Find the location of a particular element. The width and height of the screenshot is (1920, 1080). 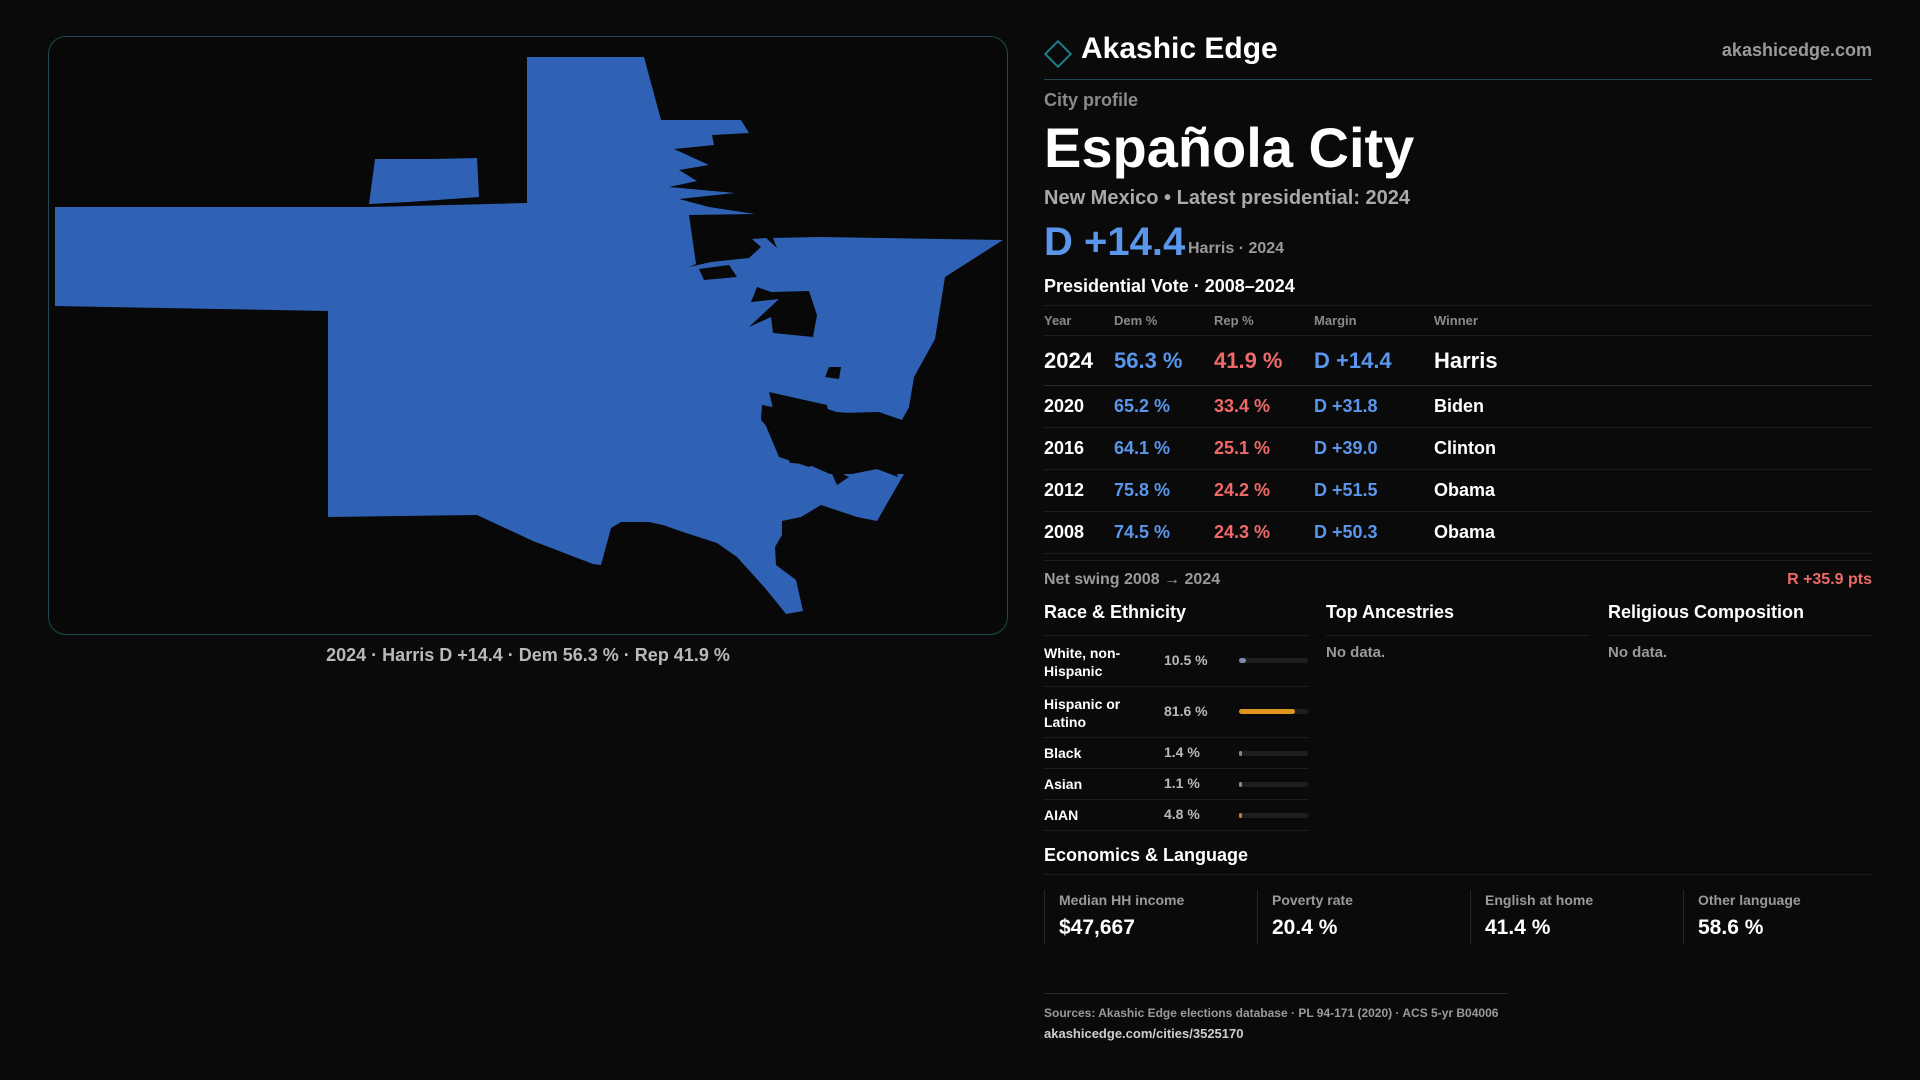

sources-url-link: akashicedge.com/cities/3525170 is located at coordinates (1144, 1033).